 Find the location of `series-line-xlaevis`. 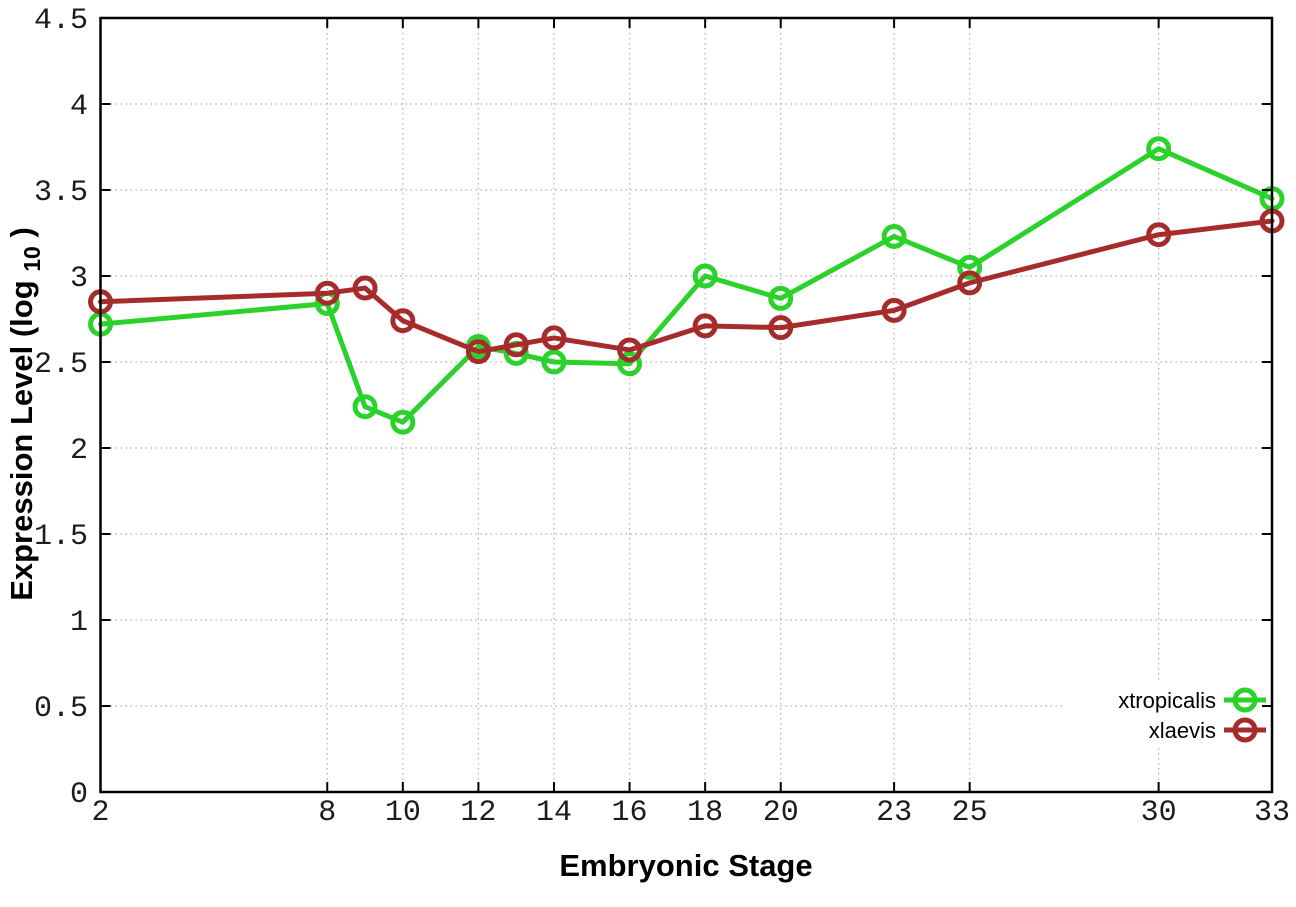

series-line-xlaevis is located at coordinates (686, 286).